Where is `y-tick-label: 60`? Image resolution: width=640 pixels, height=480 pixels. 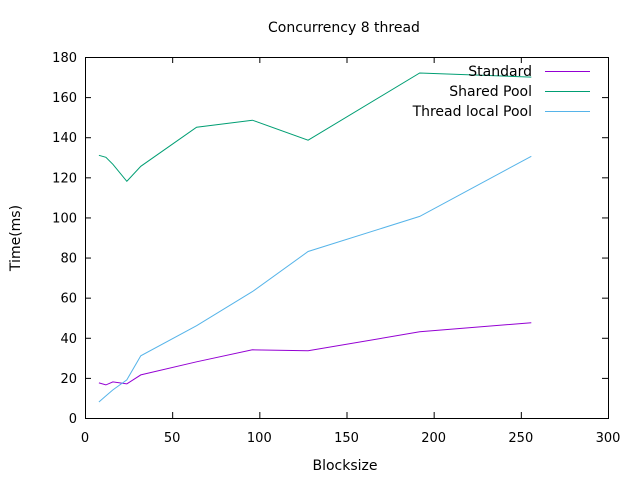 y-tick-label: 60 is located at coordinates (68, 299).